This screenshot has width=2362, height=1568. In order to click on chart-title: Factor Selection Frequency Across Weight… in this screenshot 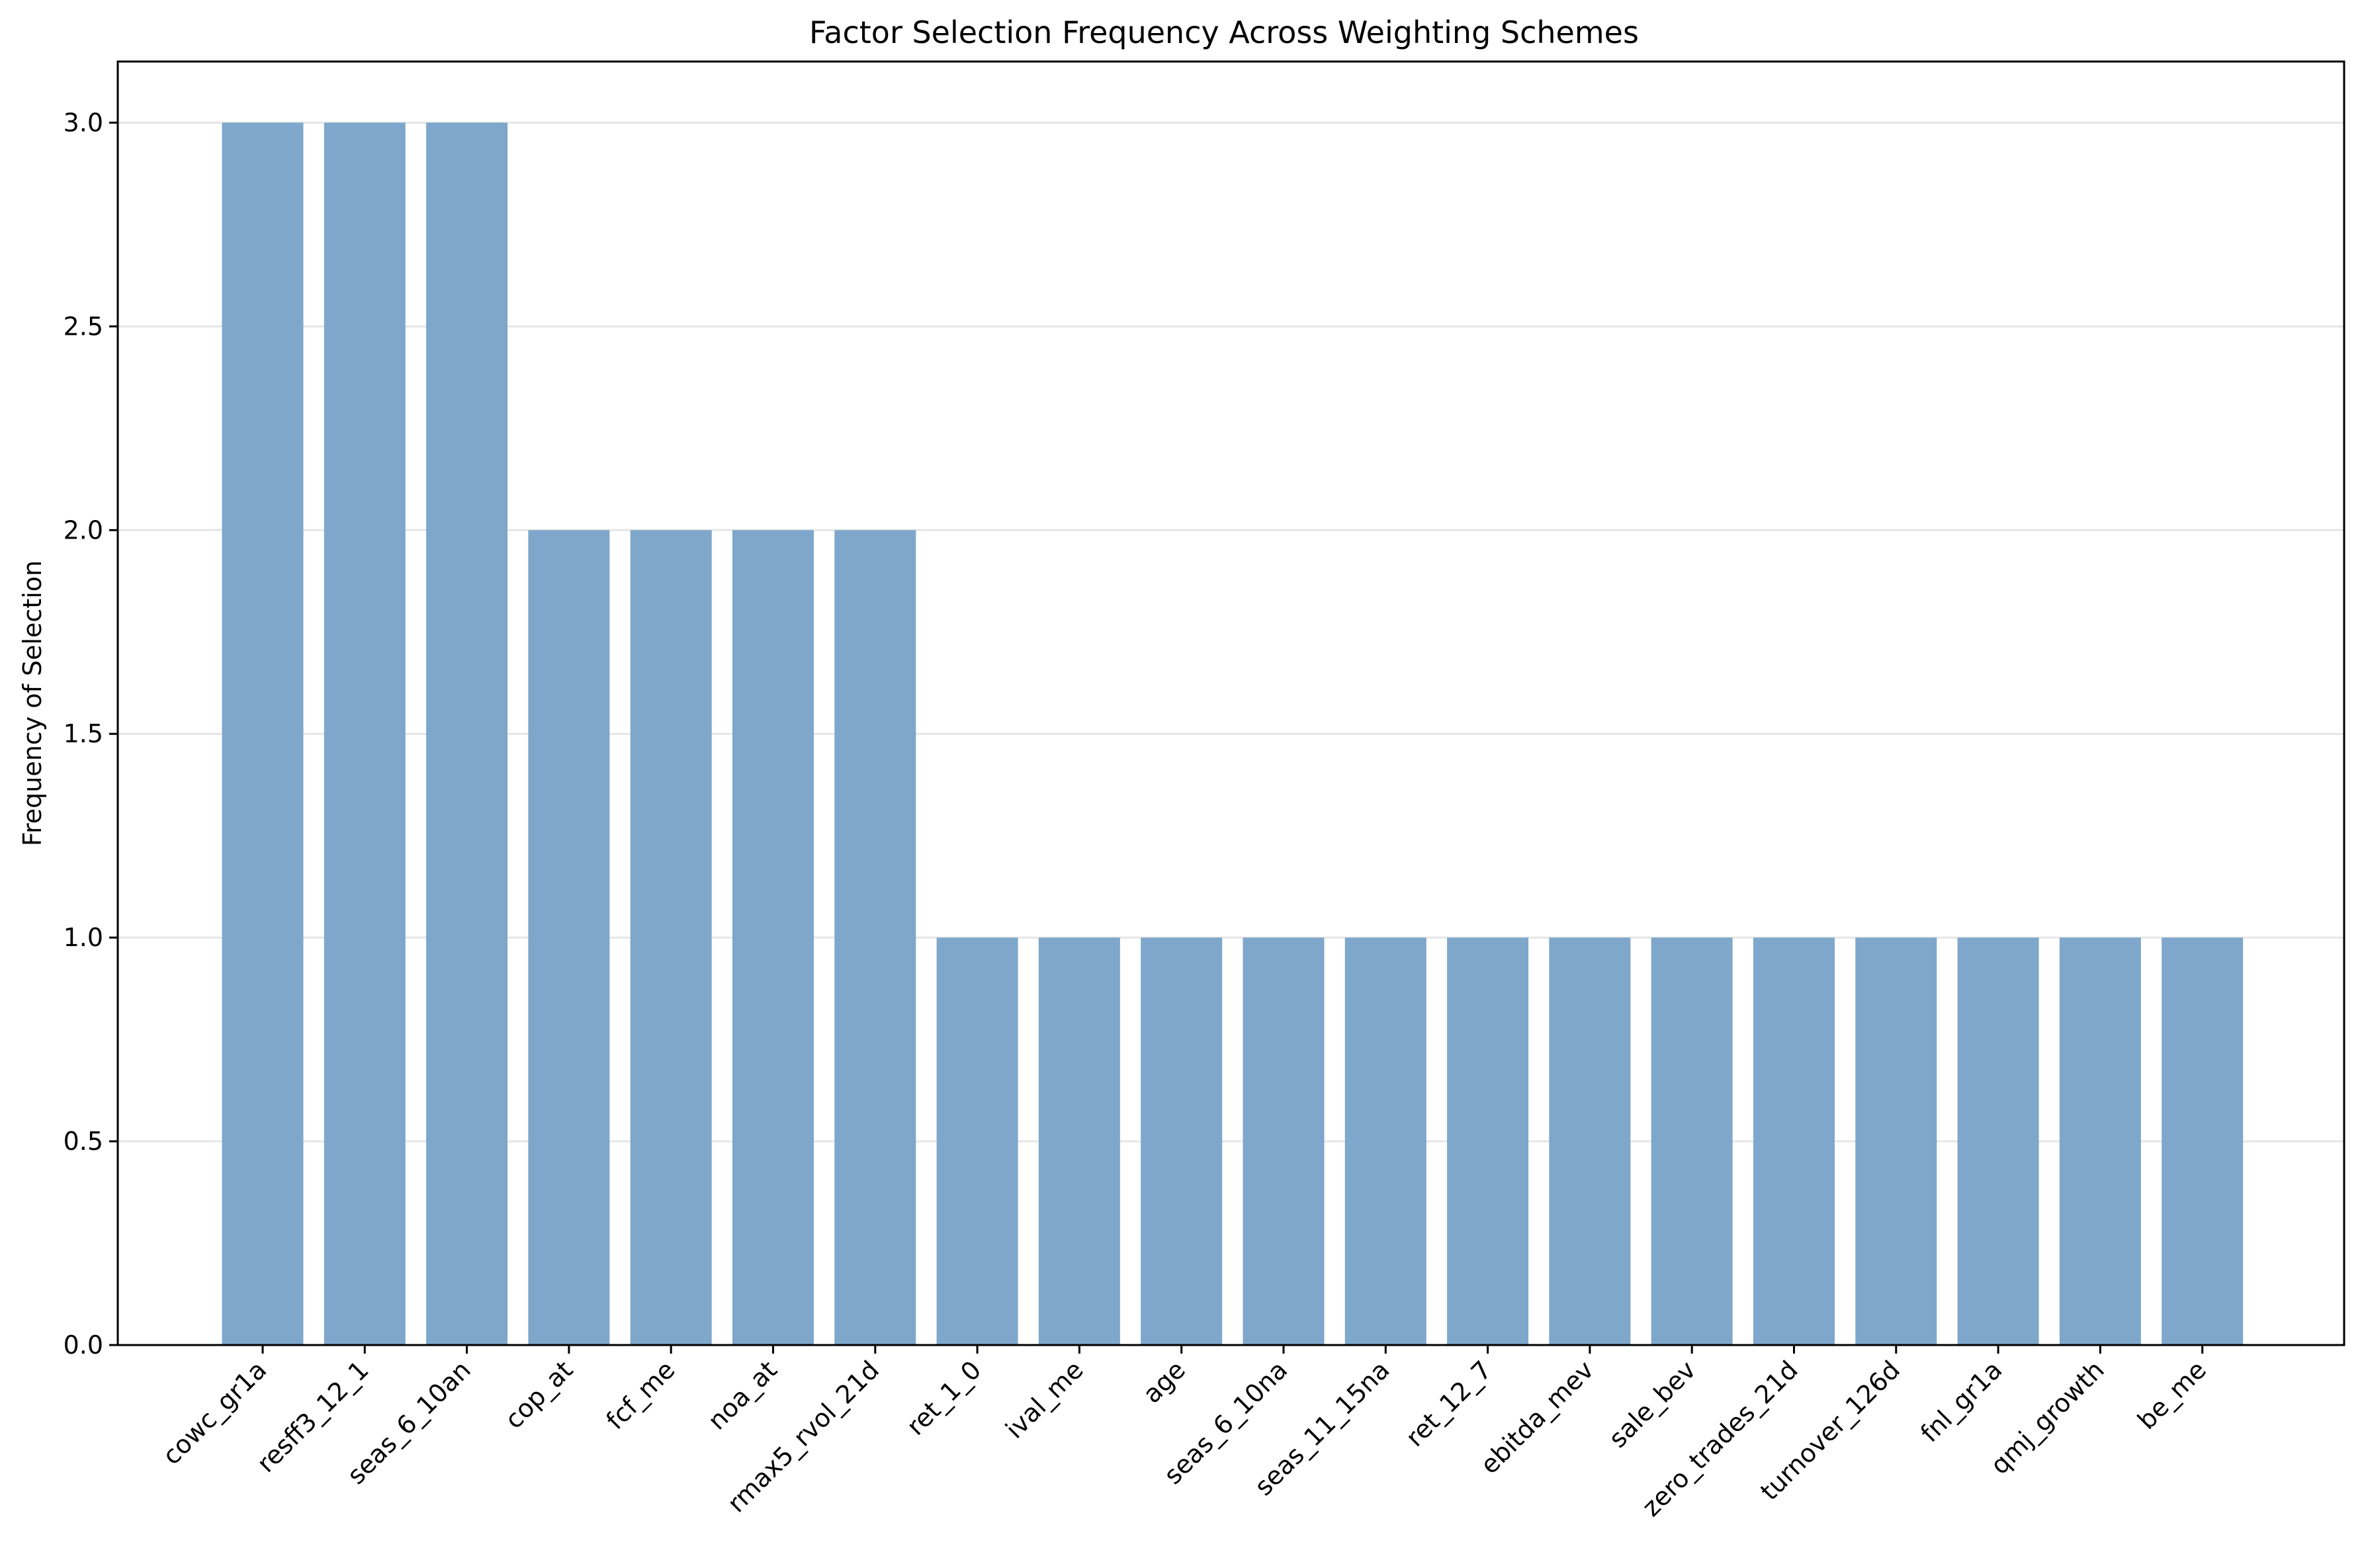, I will do `click(1224, 32)`.